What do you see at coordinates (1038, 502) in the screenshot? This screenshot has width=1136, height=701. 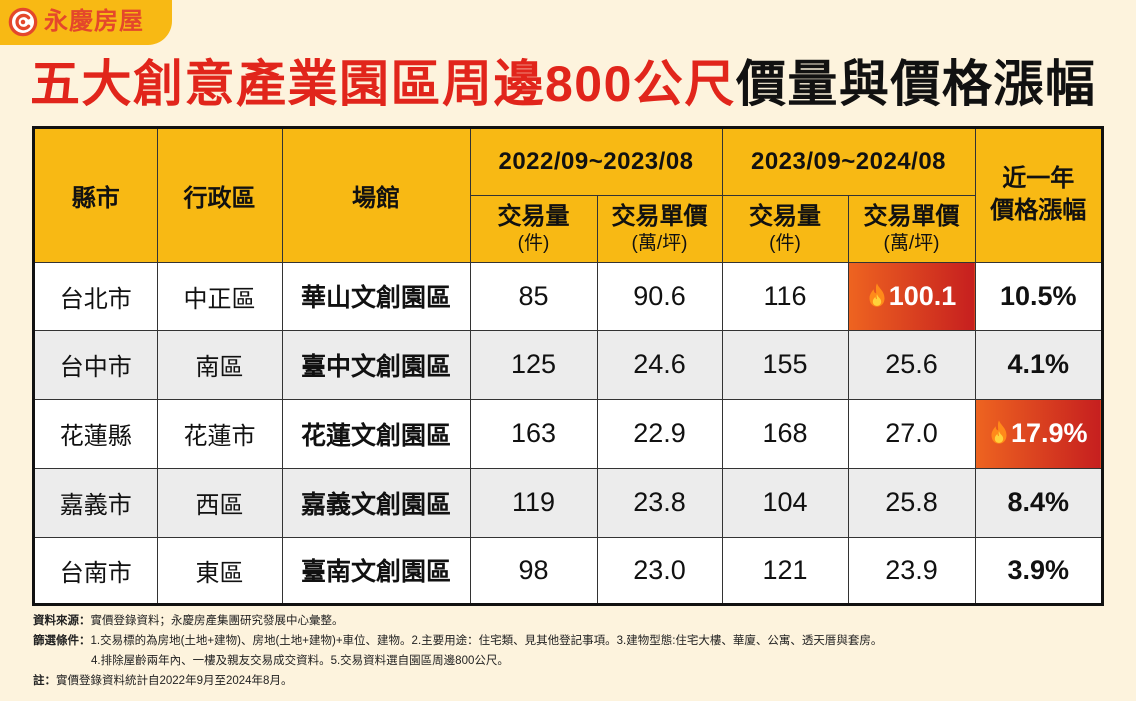 I see `price-change-cell: 8.4%` at bounding box center [1038, 502].